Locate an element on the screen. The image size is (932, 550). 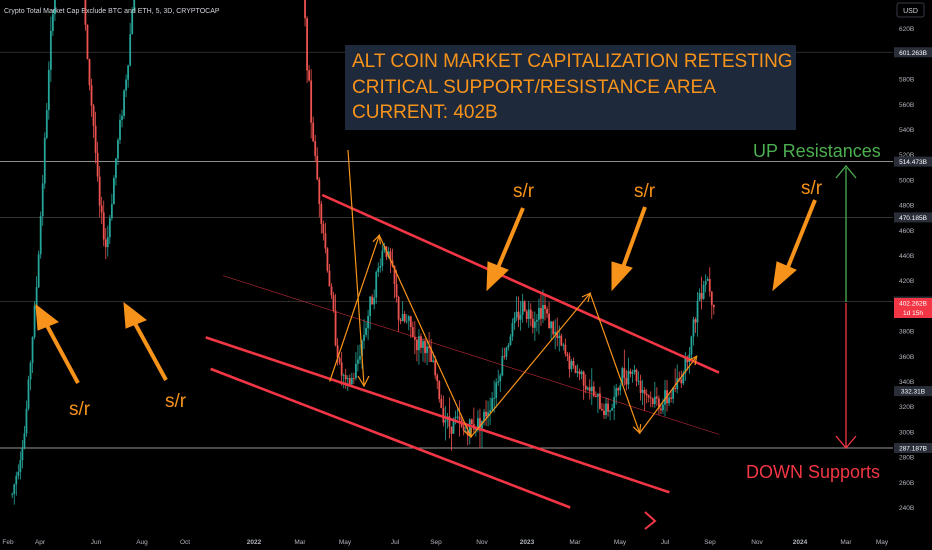
price-tick: 280B is located at coordinates (906, 458).